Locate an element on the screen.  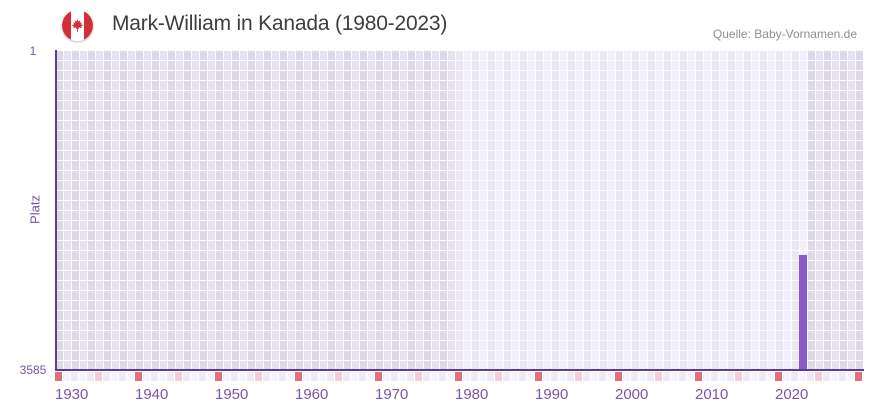
x-axis-label: 1990 is located at coordinates (552, 394).